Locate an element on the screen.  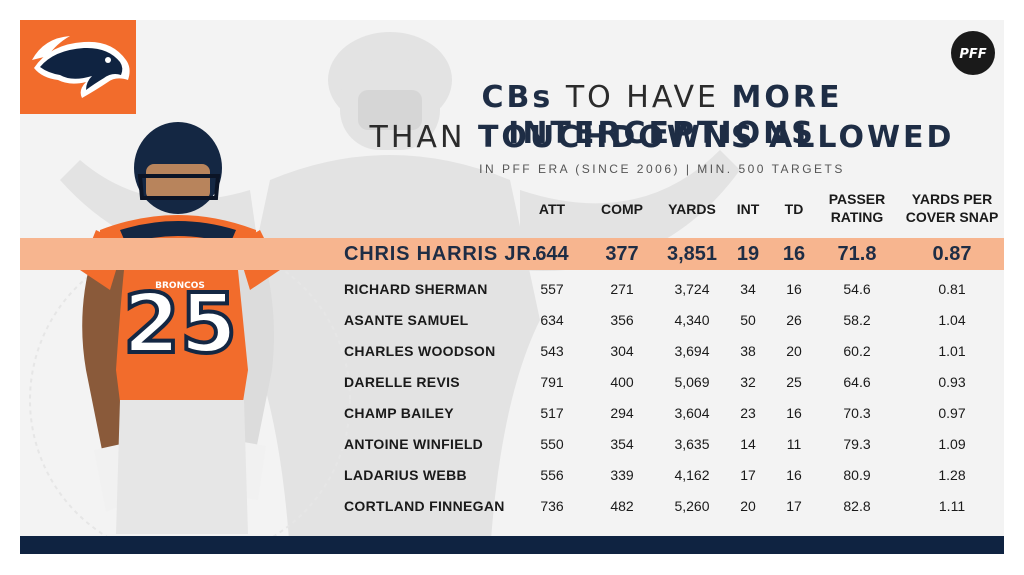
title-line-1: CBs TO HAVE MORE INTERCEPTIONS is located at coordinates (662, 116).